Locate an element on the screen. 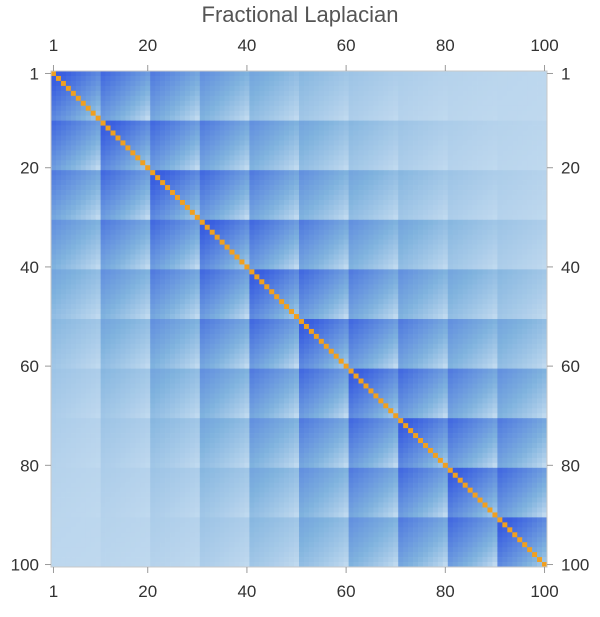 This screenshot has width=600, height=617. diagonal-cell is located at coordinates (202, 222).